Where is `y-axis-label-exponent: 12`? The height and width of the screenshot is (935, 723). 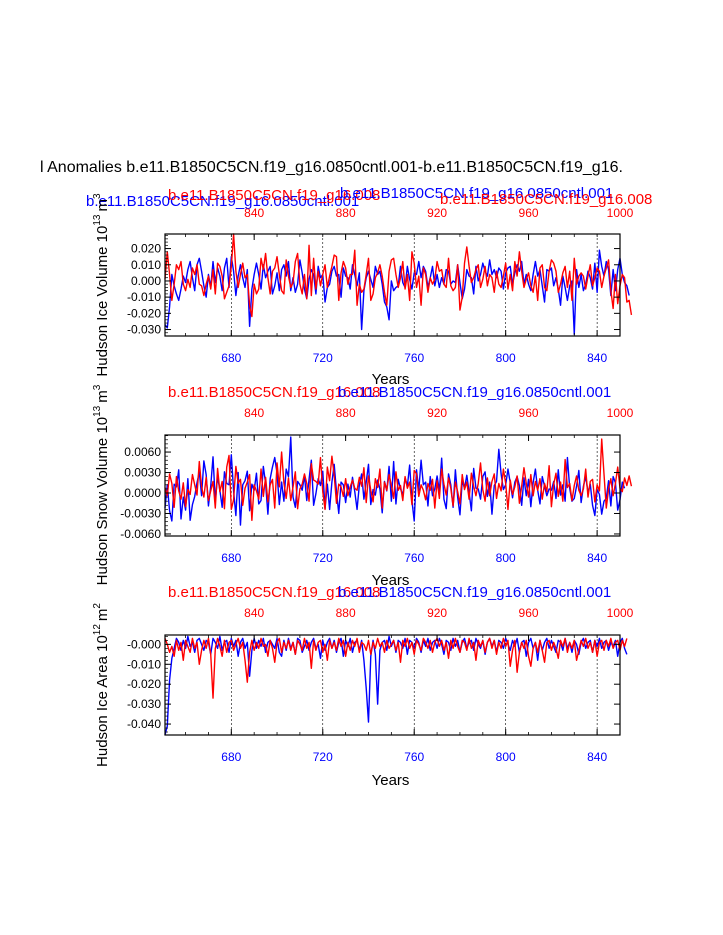
y-axis-label-exponent: 12 is located at coordinates (97, 630).